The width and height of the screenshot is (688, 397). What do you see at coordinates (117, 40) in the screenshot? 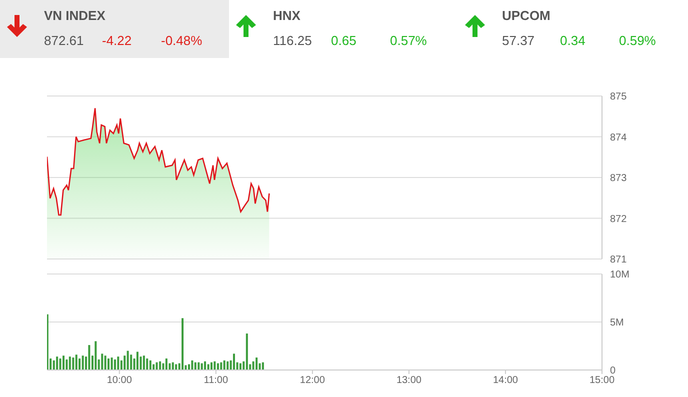
I see `text: -4.22` at bounding box center [117, 40].